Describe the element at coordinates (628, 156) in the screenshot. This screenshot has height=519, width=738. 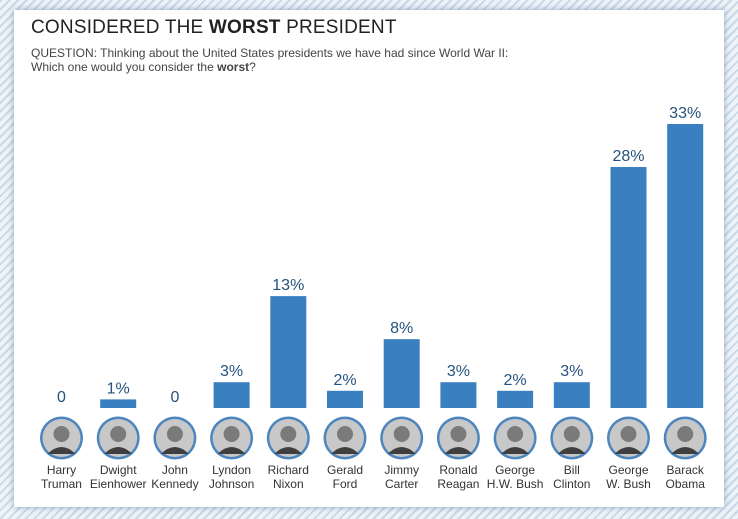
I see `value-label: 28%` at that location.